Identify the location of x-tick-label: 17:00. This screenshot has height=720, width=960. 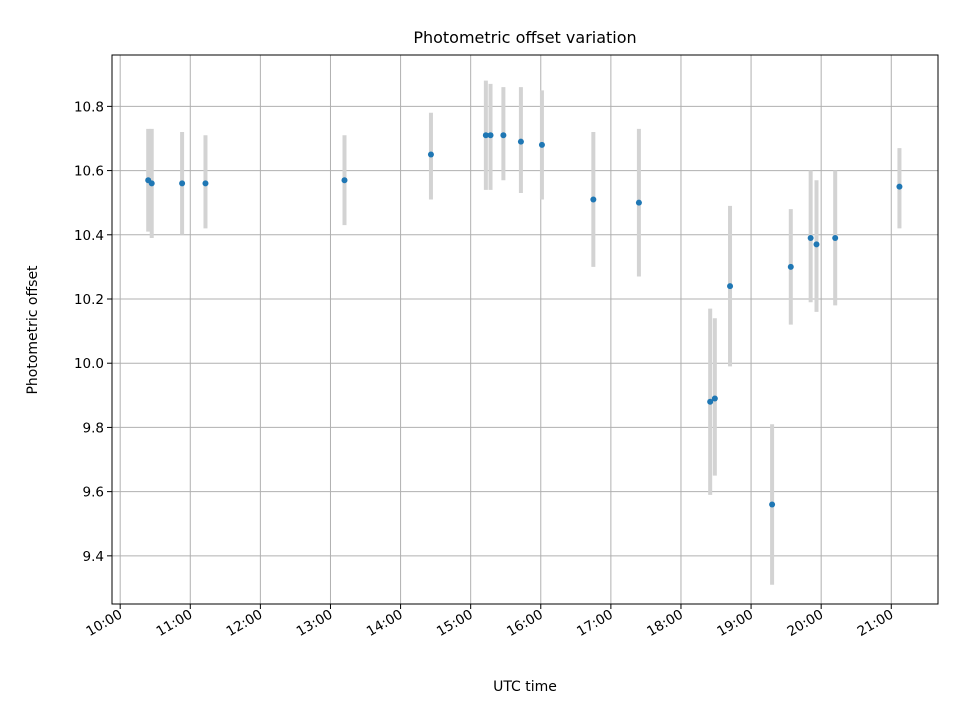
(595, 623).